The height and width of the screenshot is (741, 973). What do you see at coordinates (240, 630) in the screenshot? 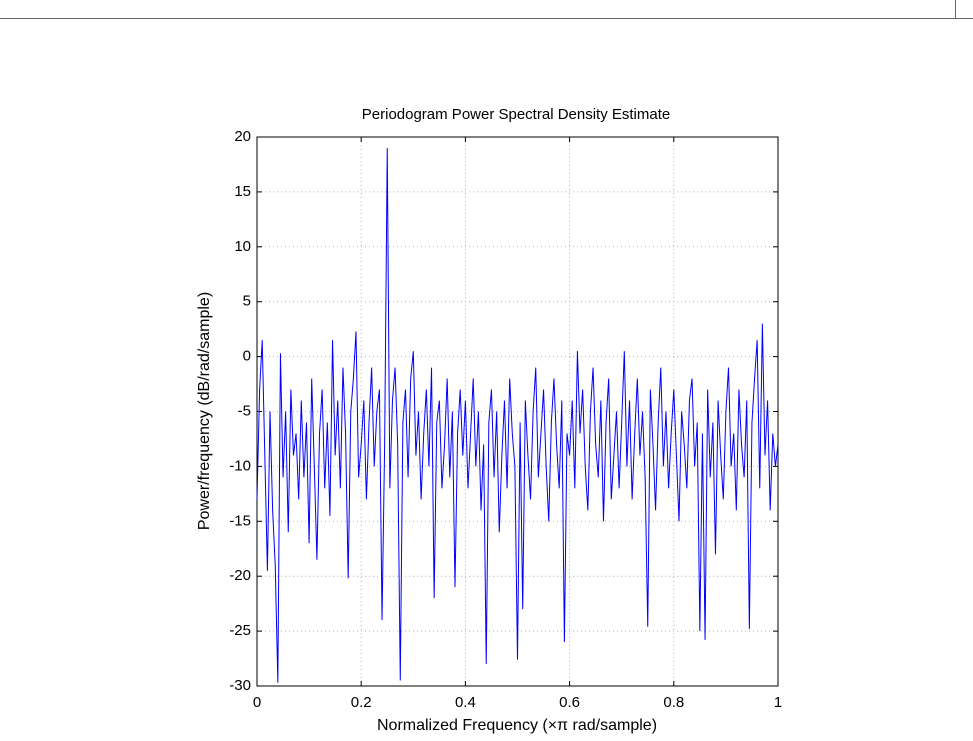
I see `y-tick-label: -25` at bounding box center [240, 630].